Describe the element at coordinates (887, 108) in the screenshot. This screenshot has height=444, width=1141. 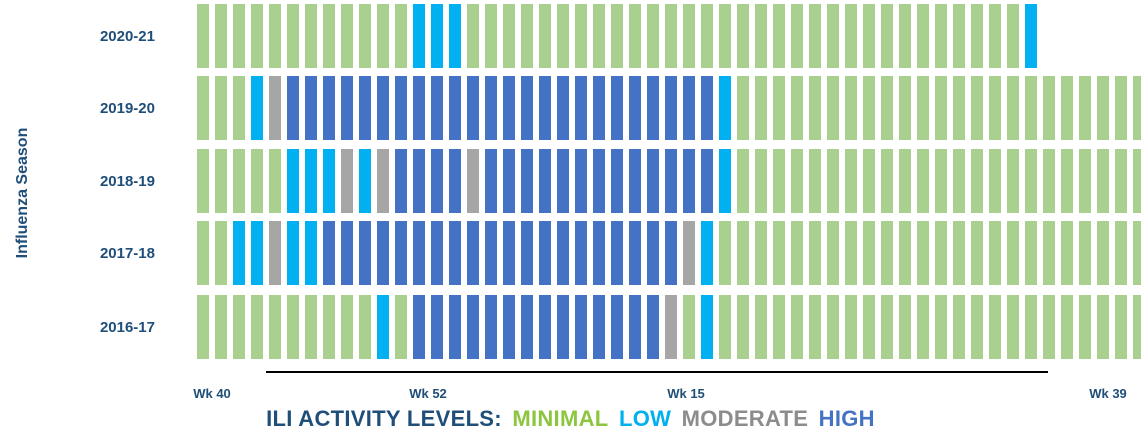
I see `week-cell-2019-20-39-minimal` at that location.